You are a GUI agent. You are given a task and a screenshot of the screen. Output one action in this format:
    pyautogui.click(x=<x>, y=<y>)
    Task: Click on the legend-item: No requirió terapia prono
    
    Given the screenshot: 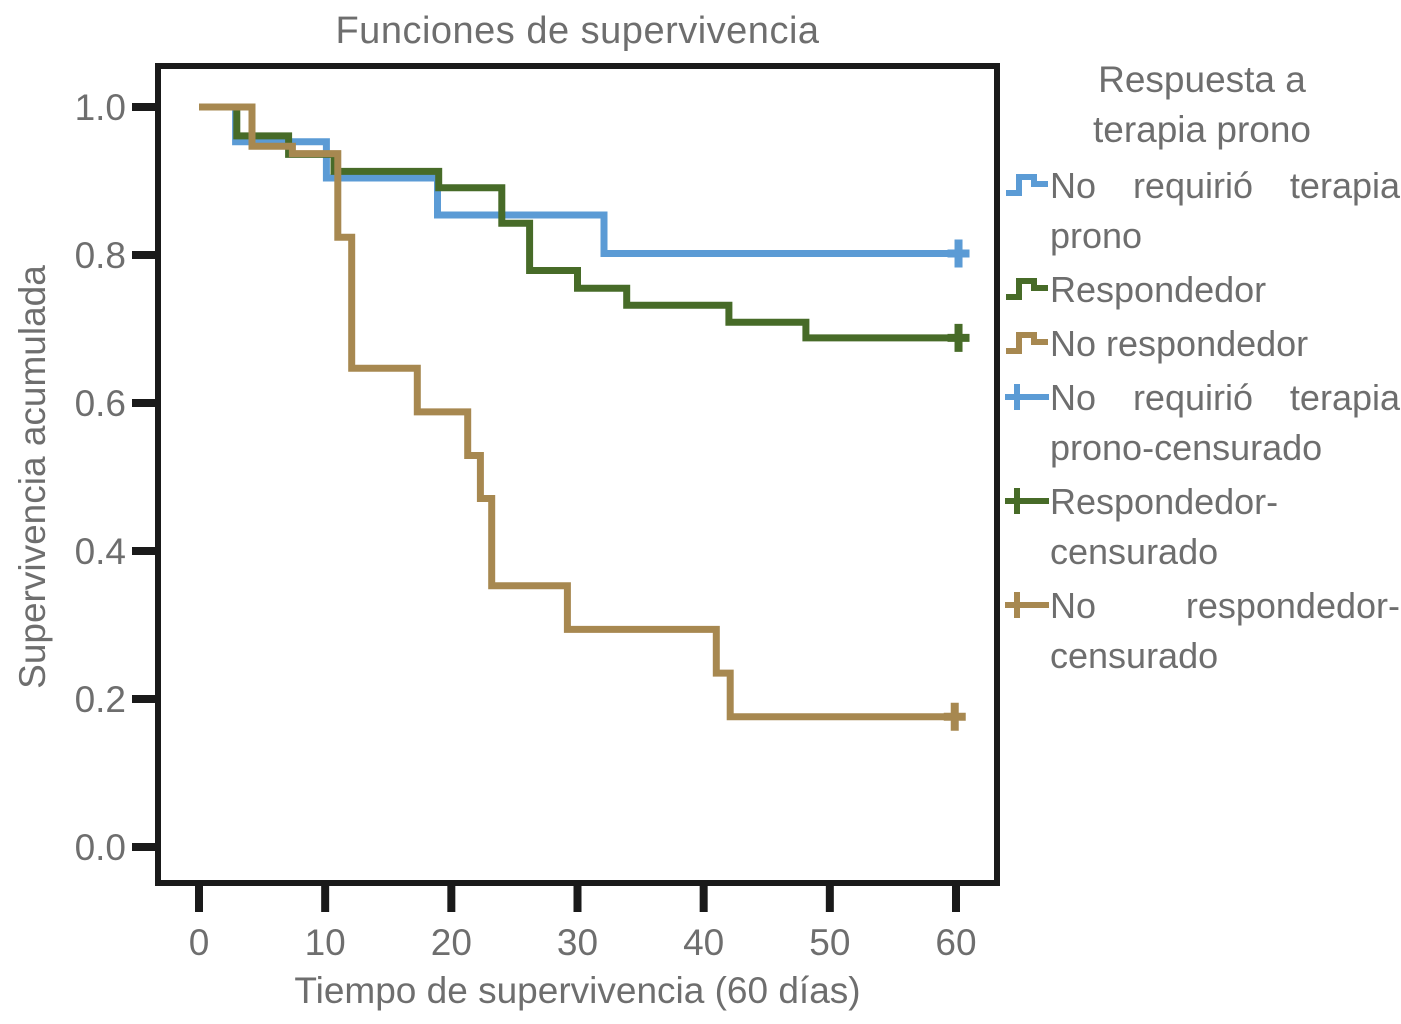 What is the action you would take?
    pyautogui.click(x=1202, y=211)
    